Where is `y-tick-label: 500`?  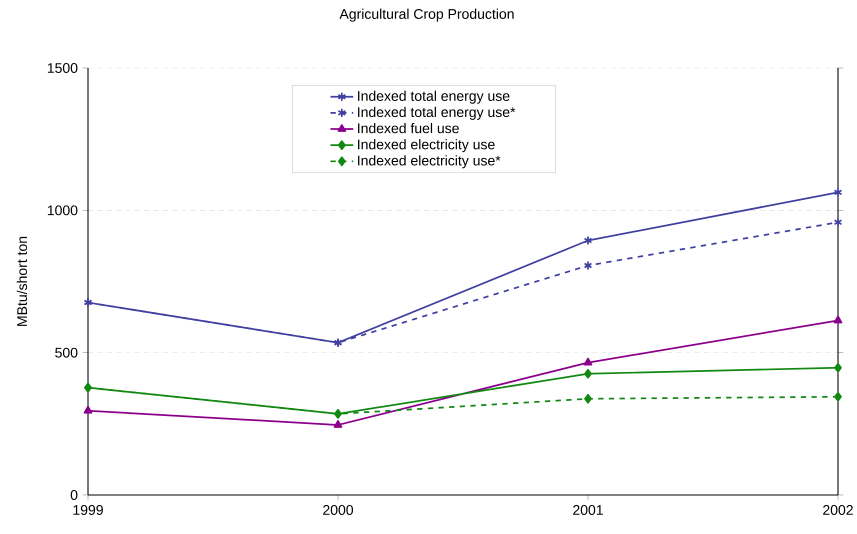 y-tick-label: 500 is located at coordinates (66, 353).